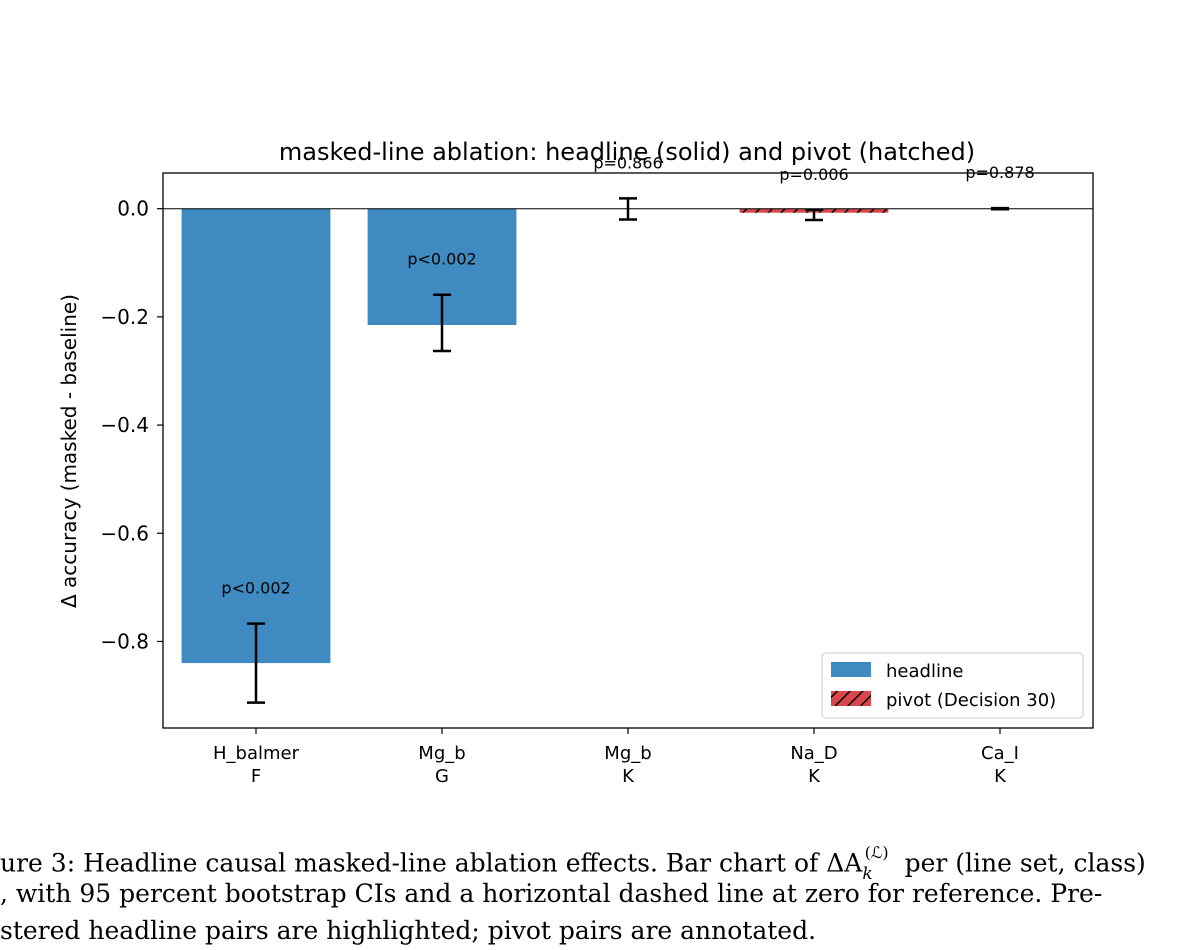 The height and width of the screenshot is (950, 1204). I want to click on legend-box, so click(952, 685).